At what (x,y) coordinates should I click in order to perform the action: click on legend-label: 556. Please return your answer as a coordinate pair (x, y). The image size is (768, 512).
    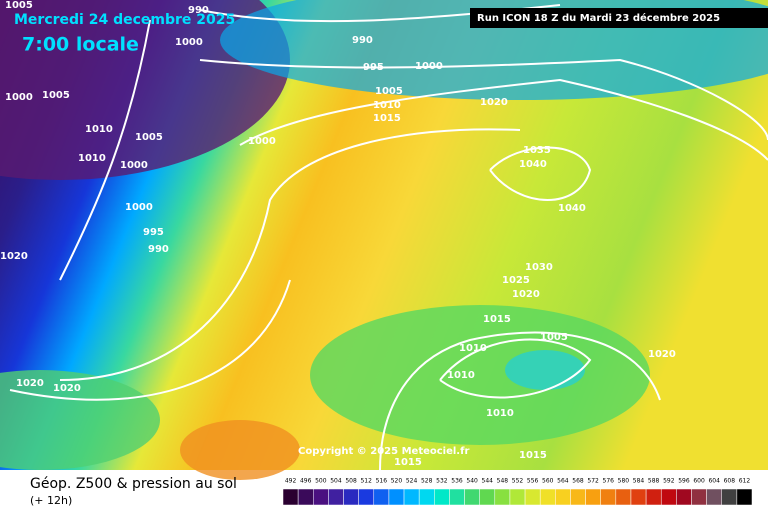
    Looking at the image, I should click on (533, 481).